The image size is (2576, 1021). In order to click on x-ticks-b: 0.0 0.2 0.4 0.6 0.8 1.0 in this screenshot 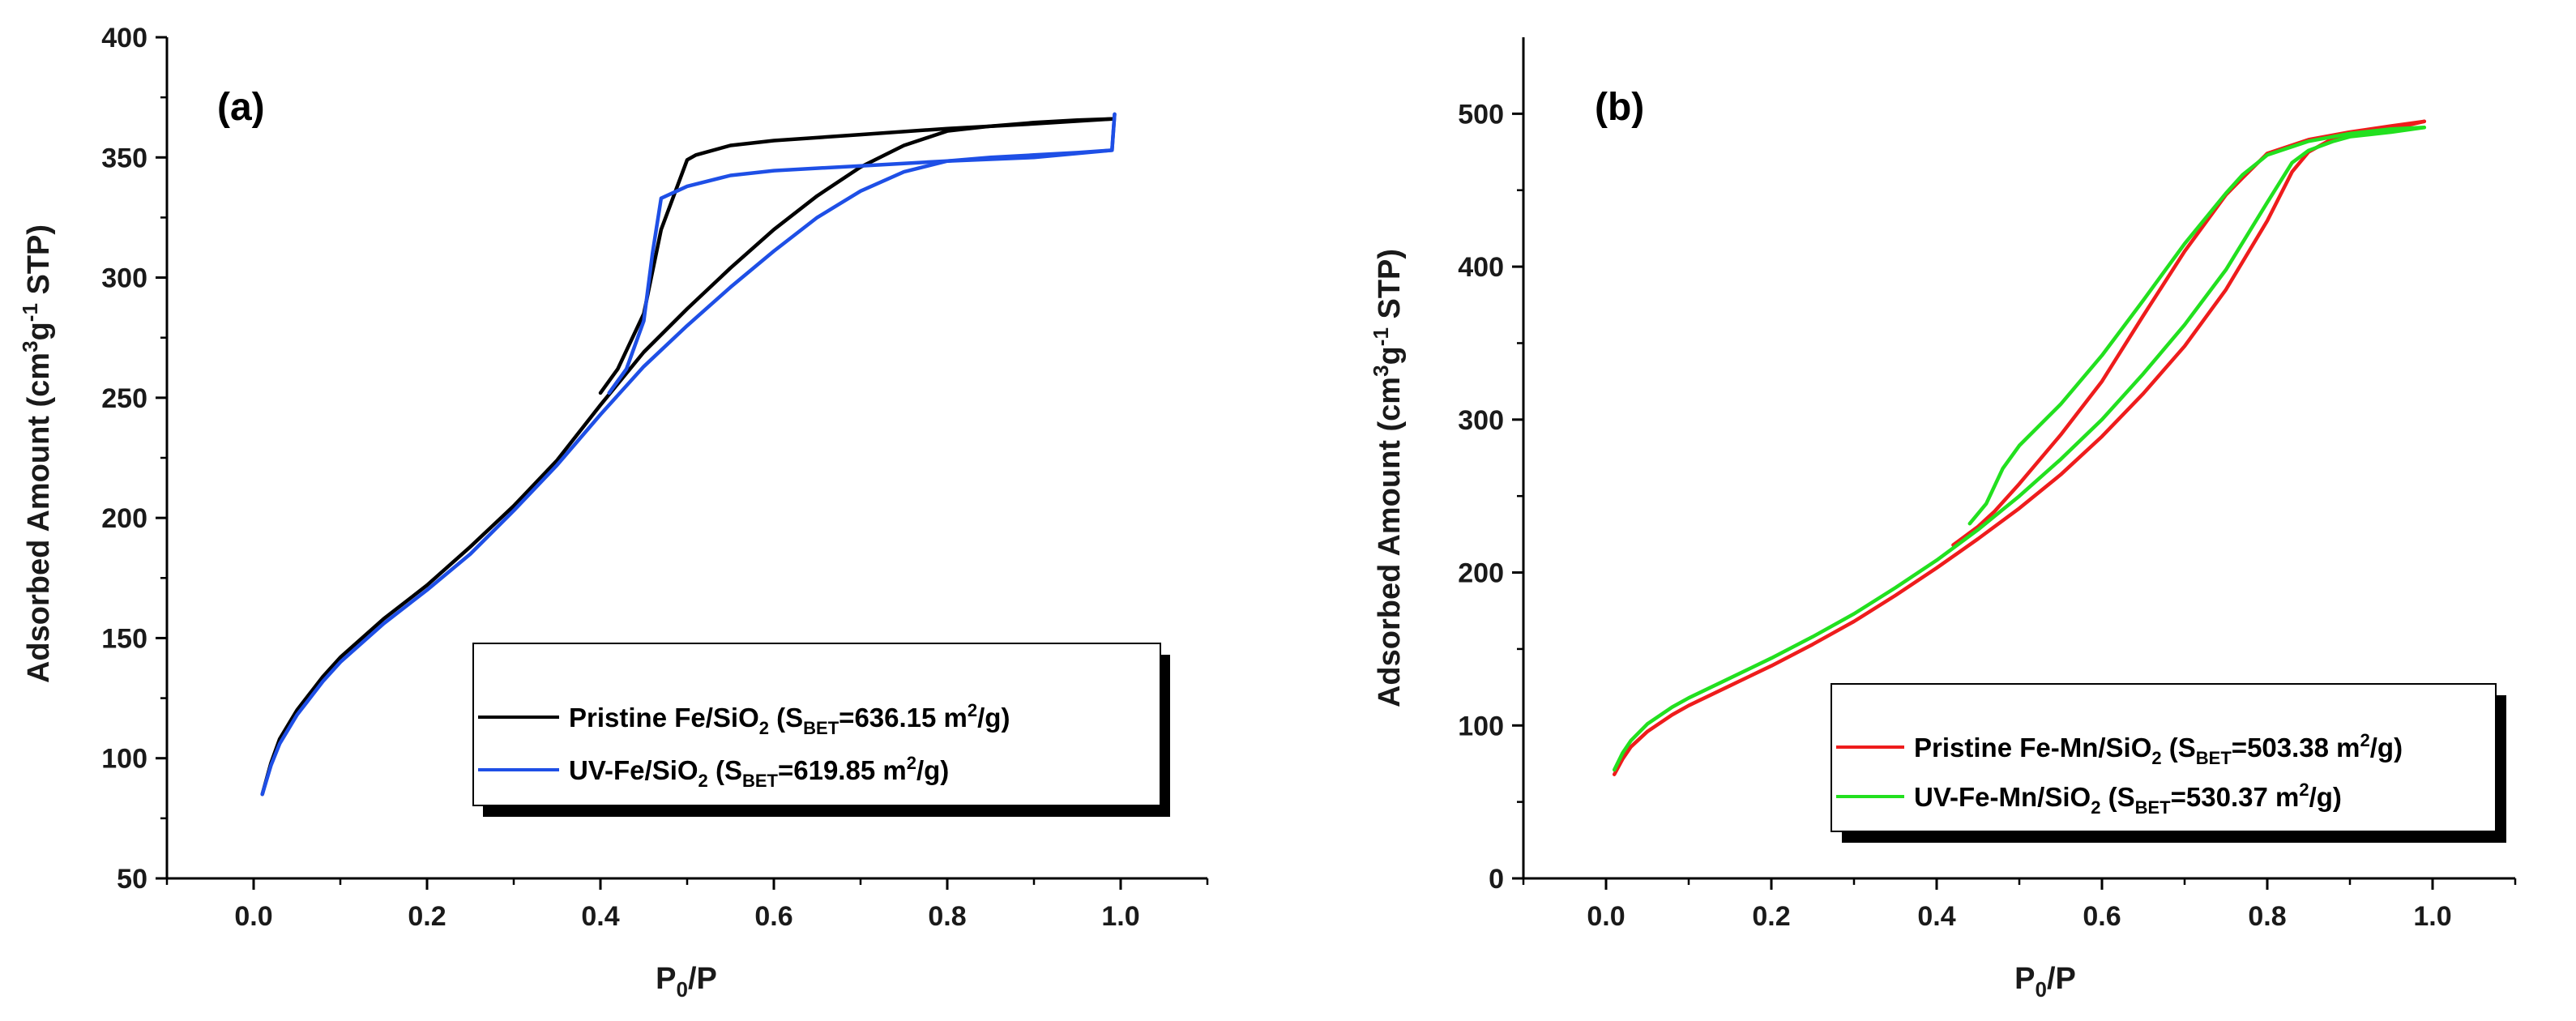, I will do `click(2019, 905)`.